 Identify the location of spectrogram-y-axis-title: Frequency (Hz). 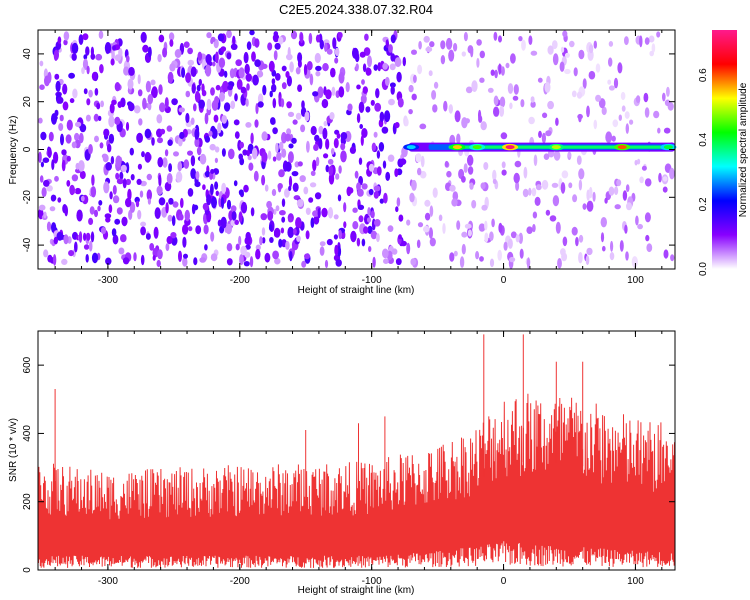
(13, 150).